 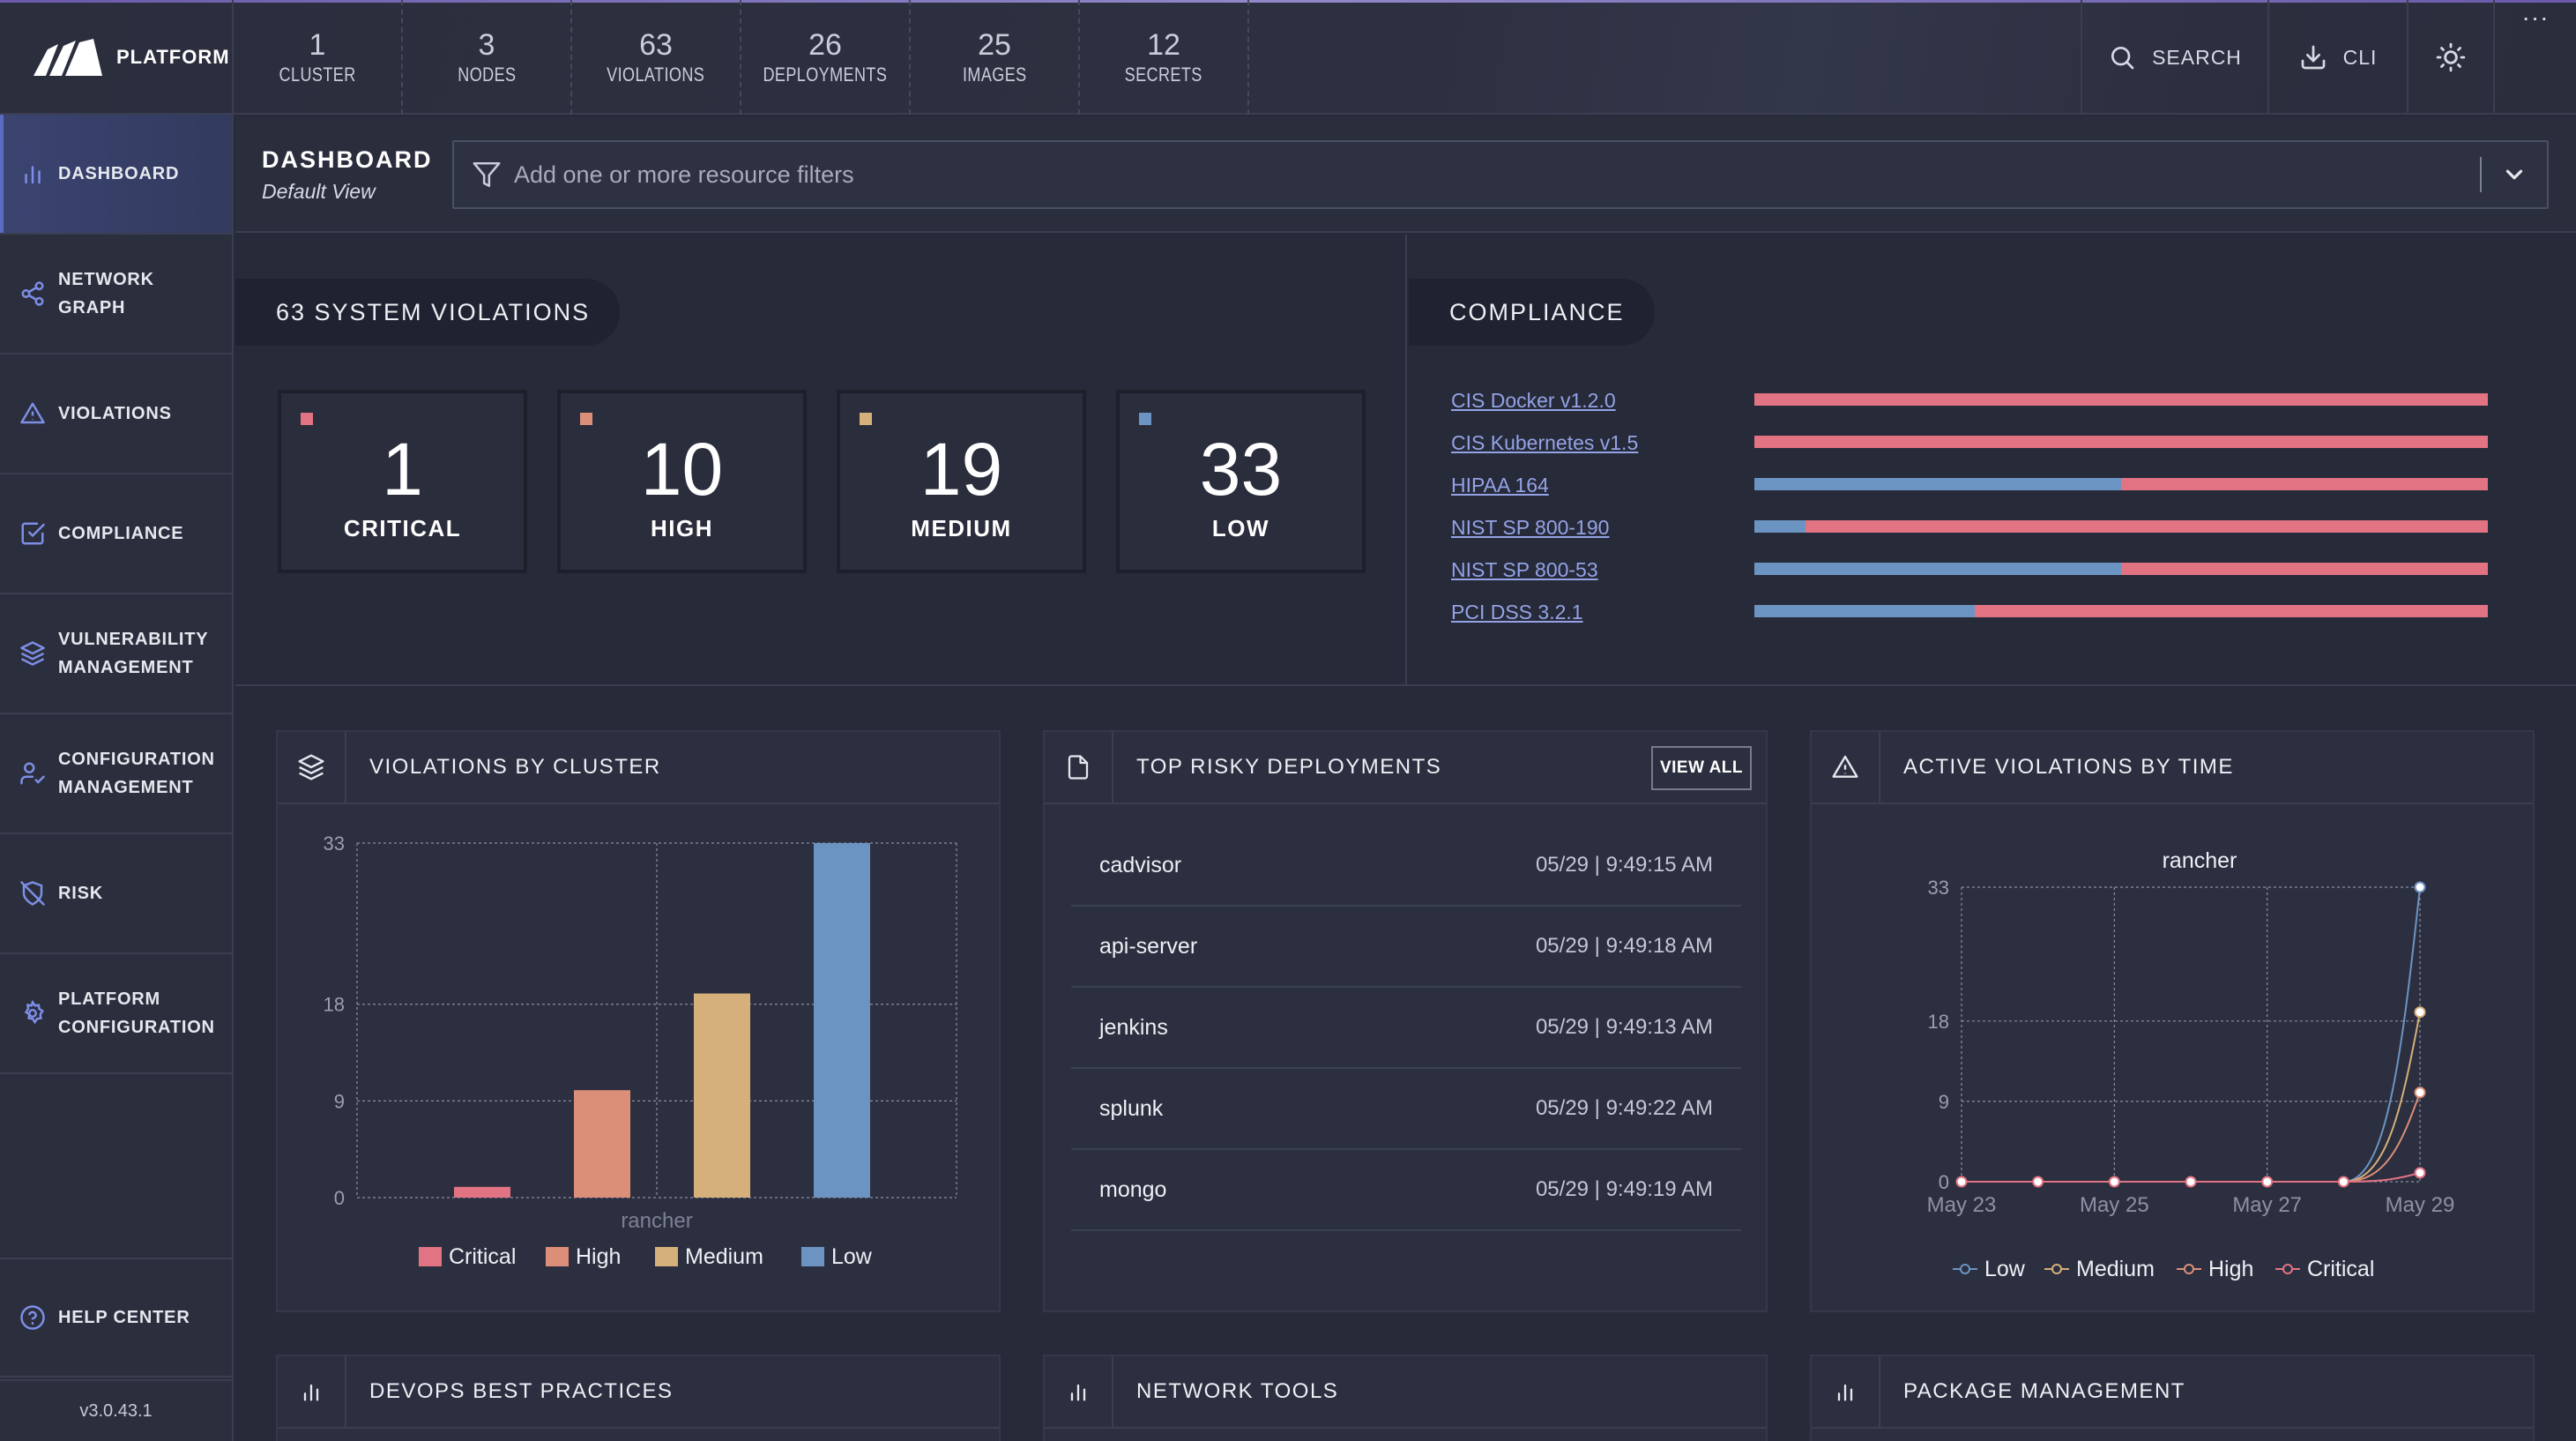 What do you see at coordinates (2174, 57) in the screenshot?
I see `search-button: SEARCH` at bounding box center [2174, 57].